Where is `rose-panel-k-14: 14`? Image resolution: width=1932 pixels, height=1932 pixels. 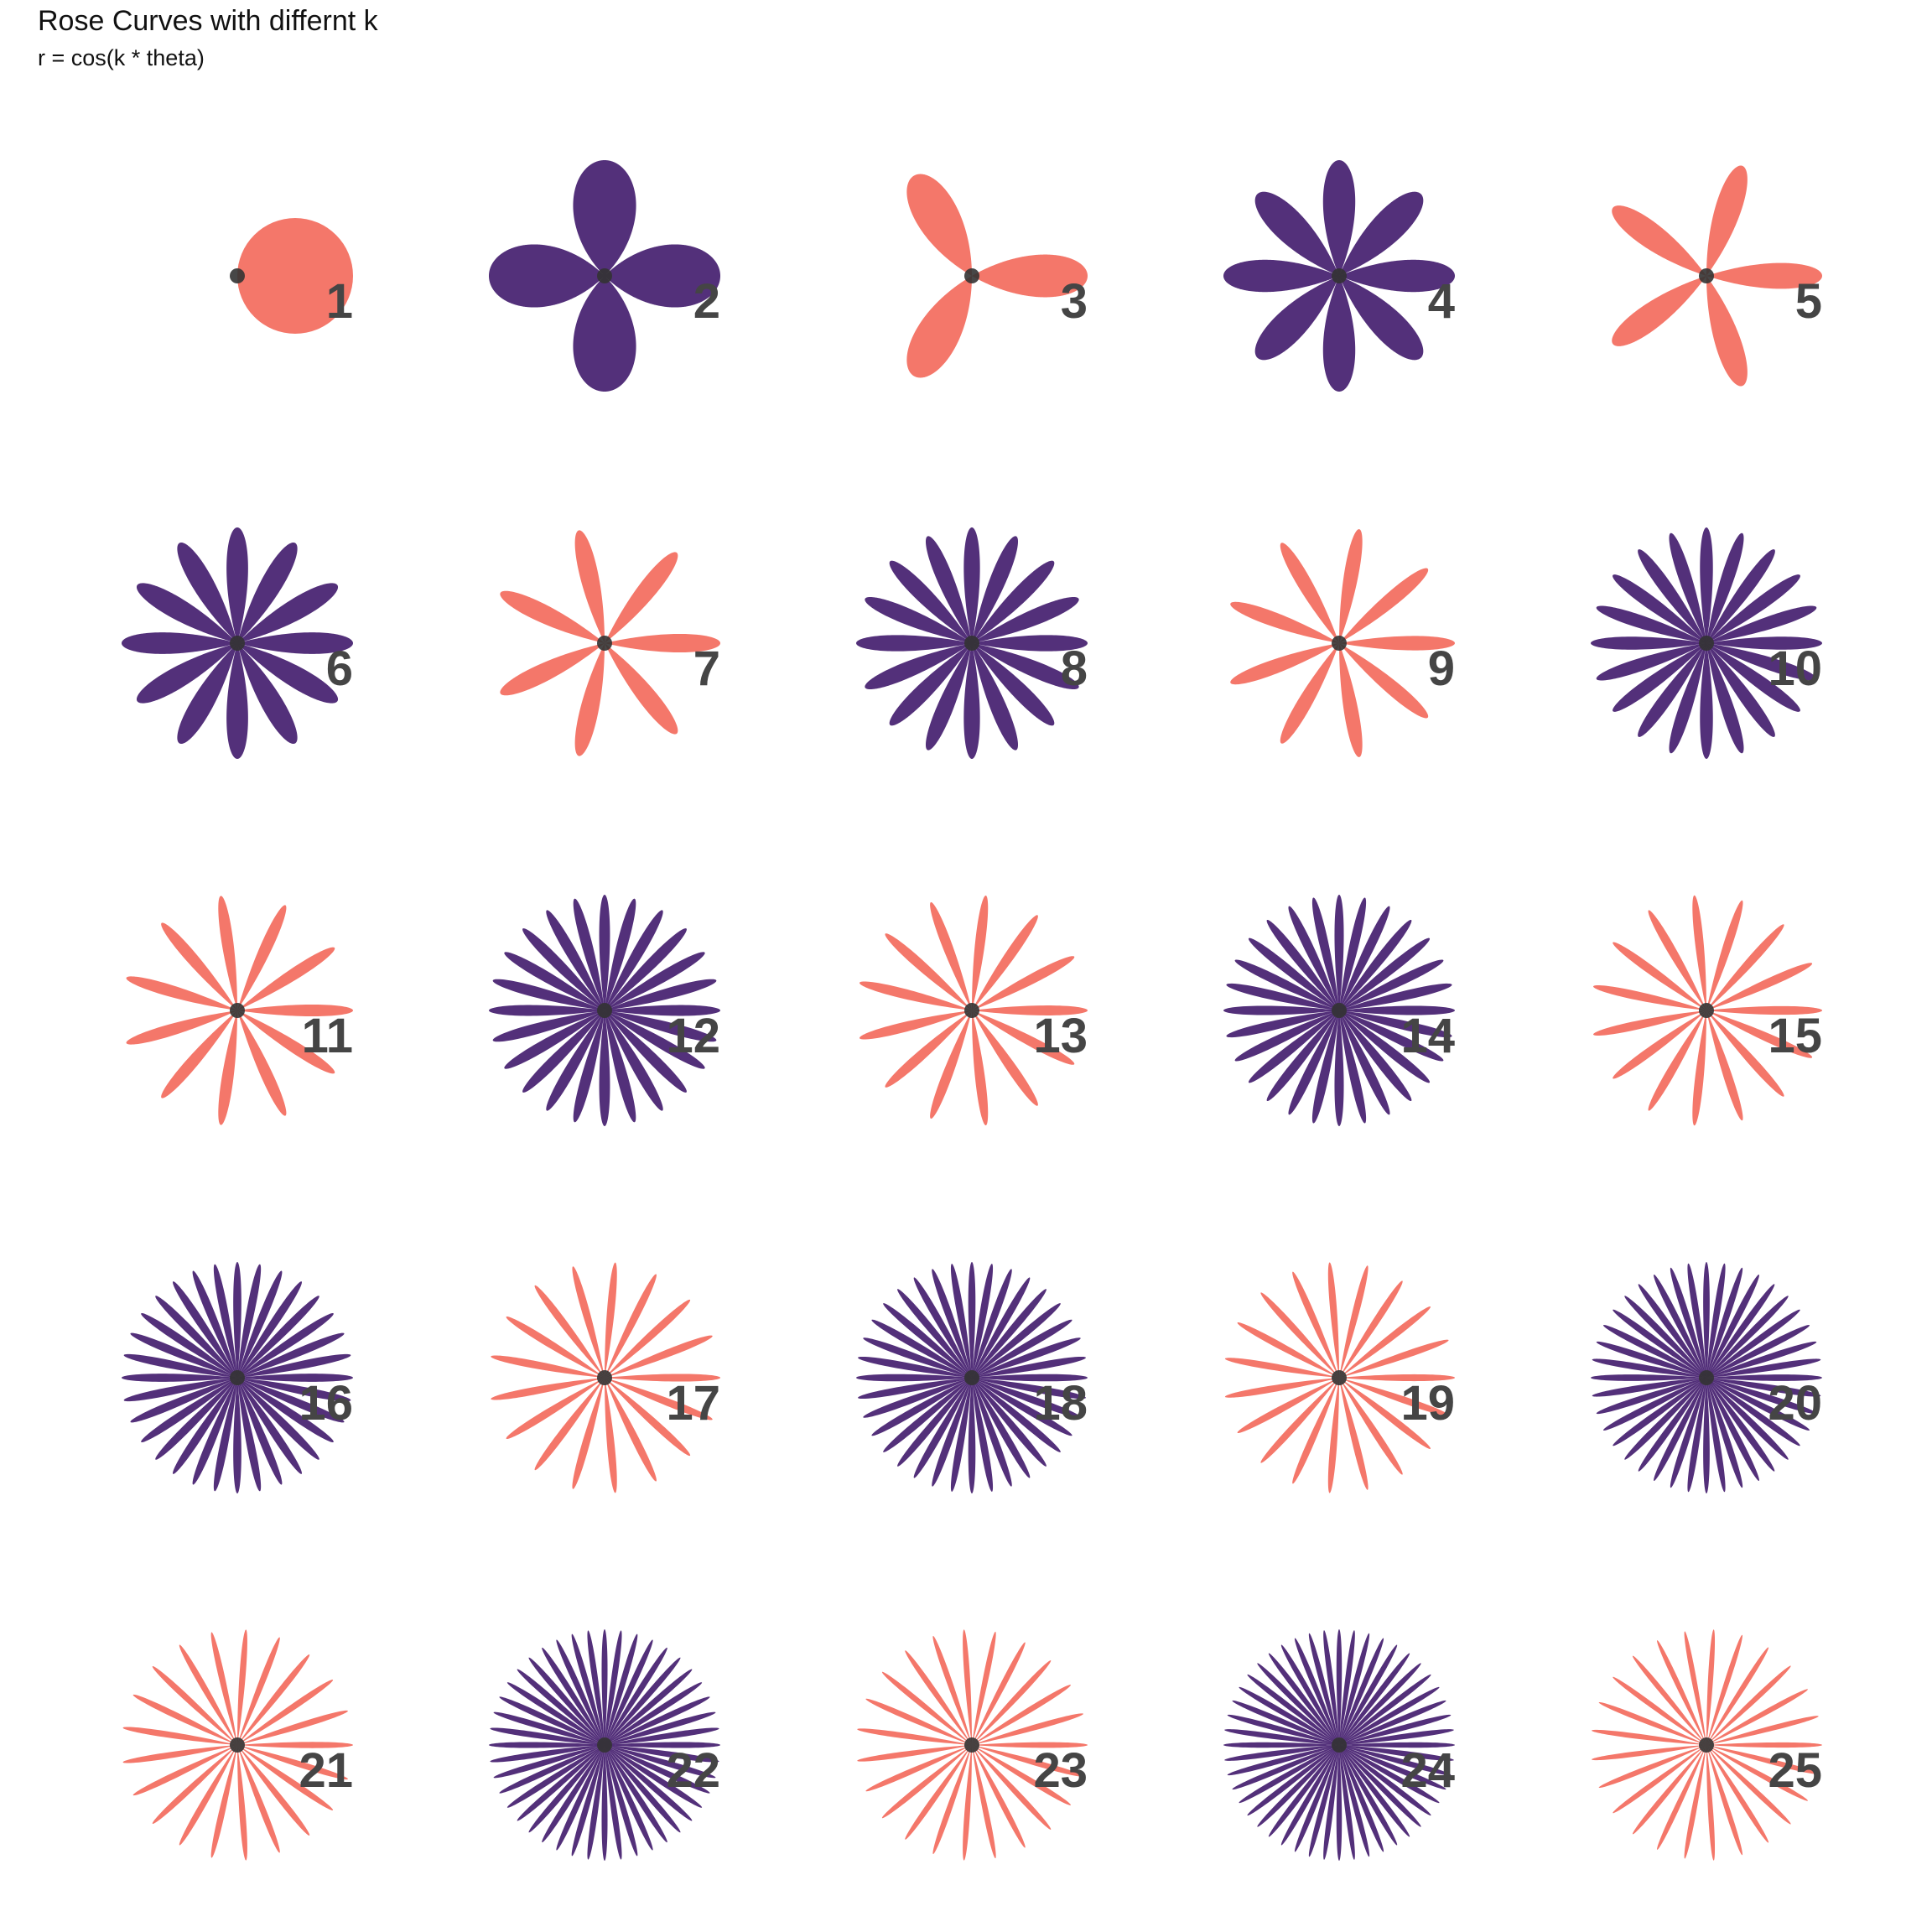
rose-panel-k-14: 14 is located at coordinates (1339, 1010).